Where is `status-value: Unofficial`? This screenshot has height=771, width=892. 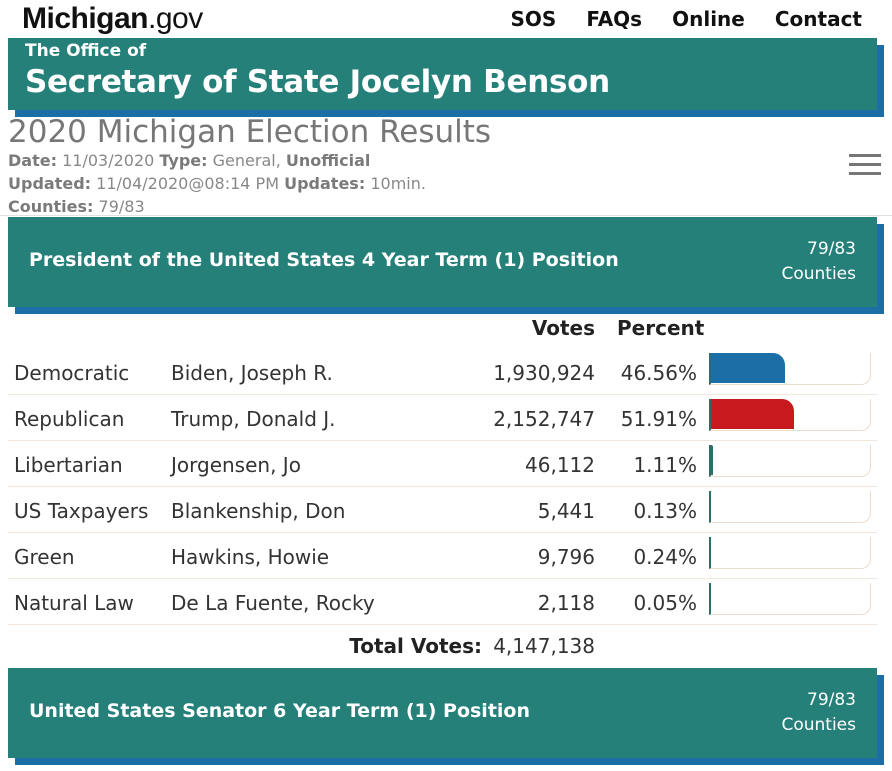
status-value: Unofficial is located at coordinates (328, 160).